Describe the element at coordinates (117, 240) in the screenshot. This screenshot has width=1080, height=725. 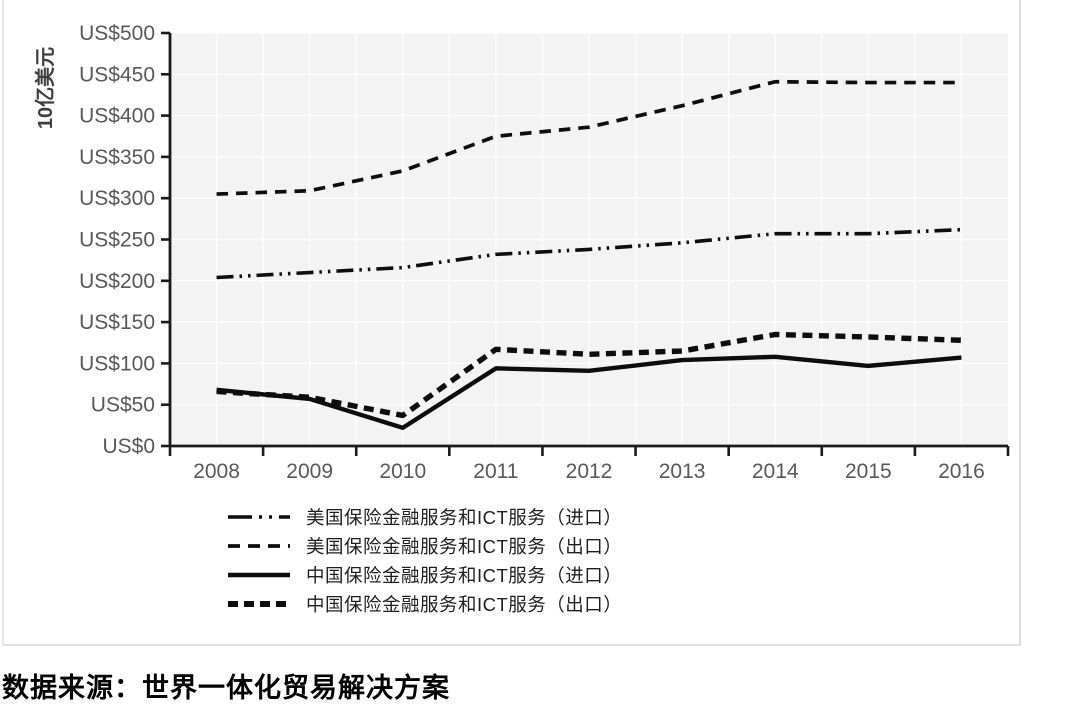
I see `y-tick-label: US$250` at that location.